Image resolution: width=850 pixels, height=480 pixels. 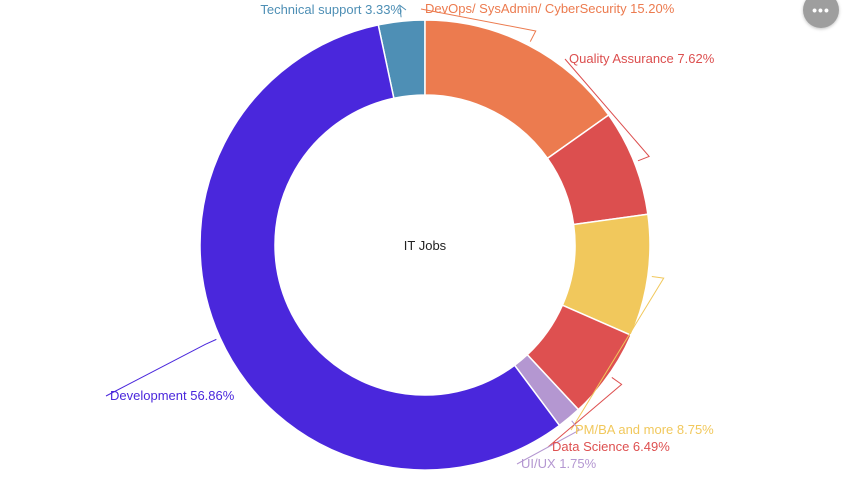 What do you see at coordinates (403, 11) in the screenshot?
I see `leader-line-technical-support` at bounding box center [403, 11].